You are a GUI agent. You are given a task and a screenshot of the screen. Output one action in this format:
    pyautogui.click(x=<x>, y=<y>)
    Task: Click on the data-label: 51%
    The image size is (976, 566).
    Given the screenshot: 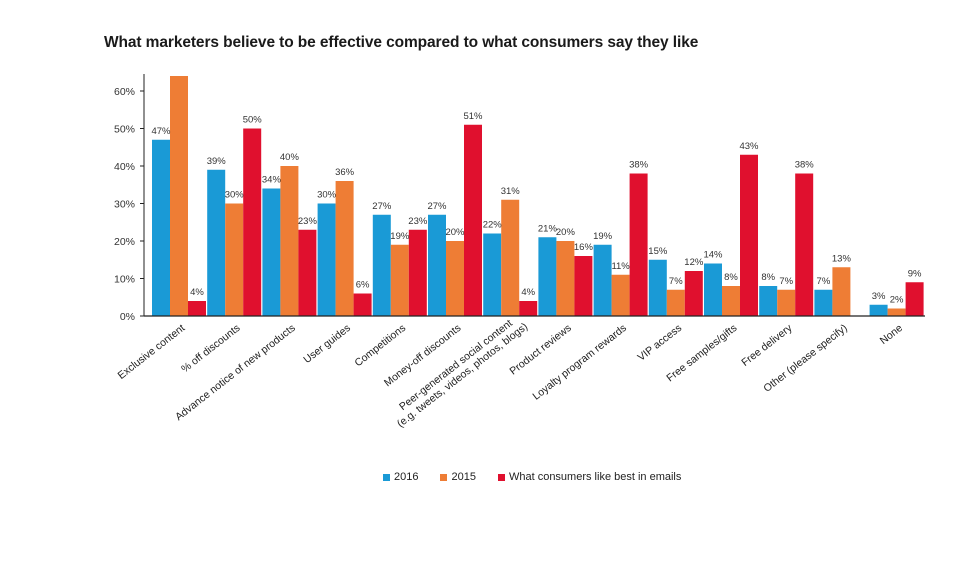 What is the action you would take?
    pyautogui.click(x=473, y=116)
    